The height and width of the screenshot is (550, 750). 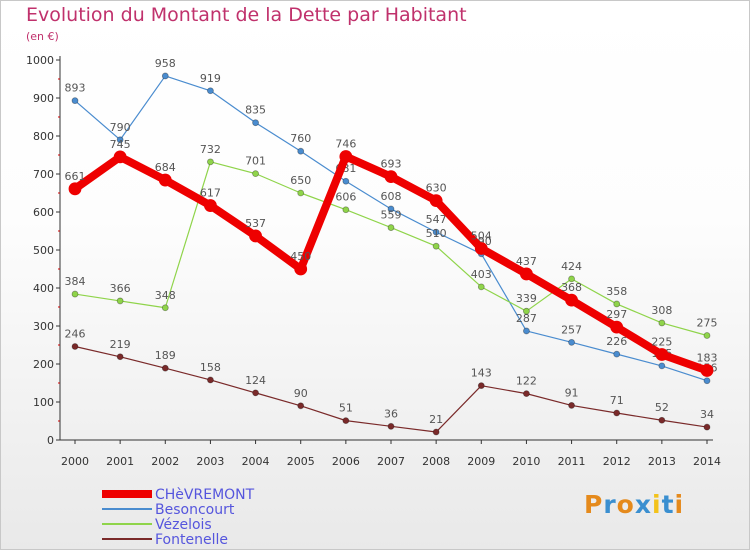 I want to click on proxiti-logo: Proxiti, so click(x=634, y=504).